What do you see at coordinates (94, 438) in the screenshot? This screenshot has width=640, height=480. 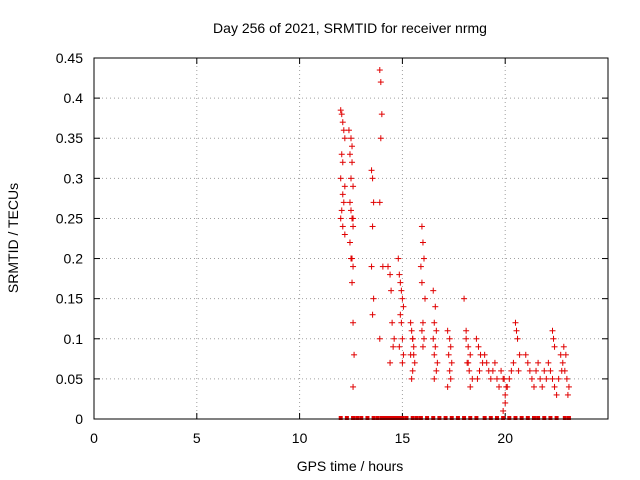 I see `x-tick-label: 0` at bounding box center [94, 438].